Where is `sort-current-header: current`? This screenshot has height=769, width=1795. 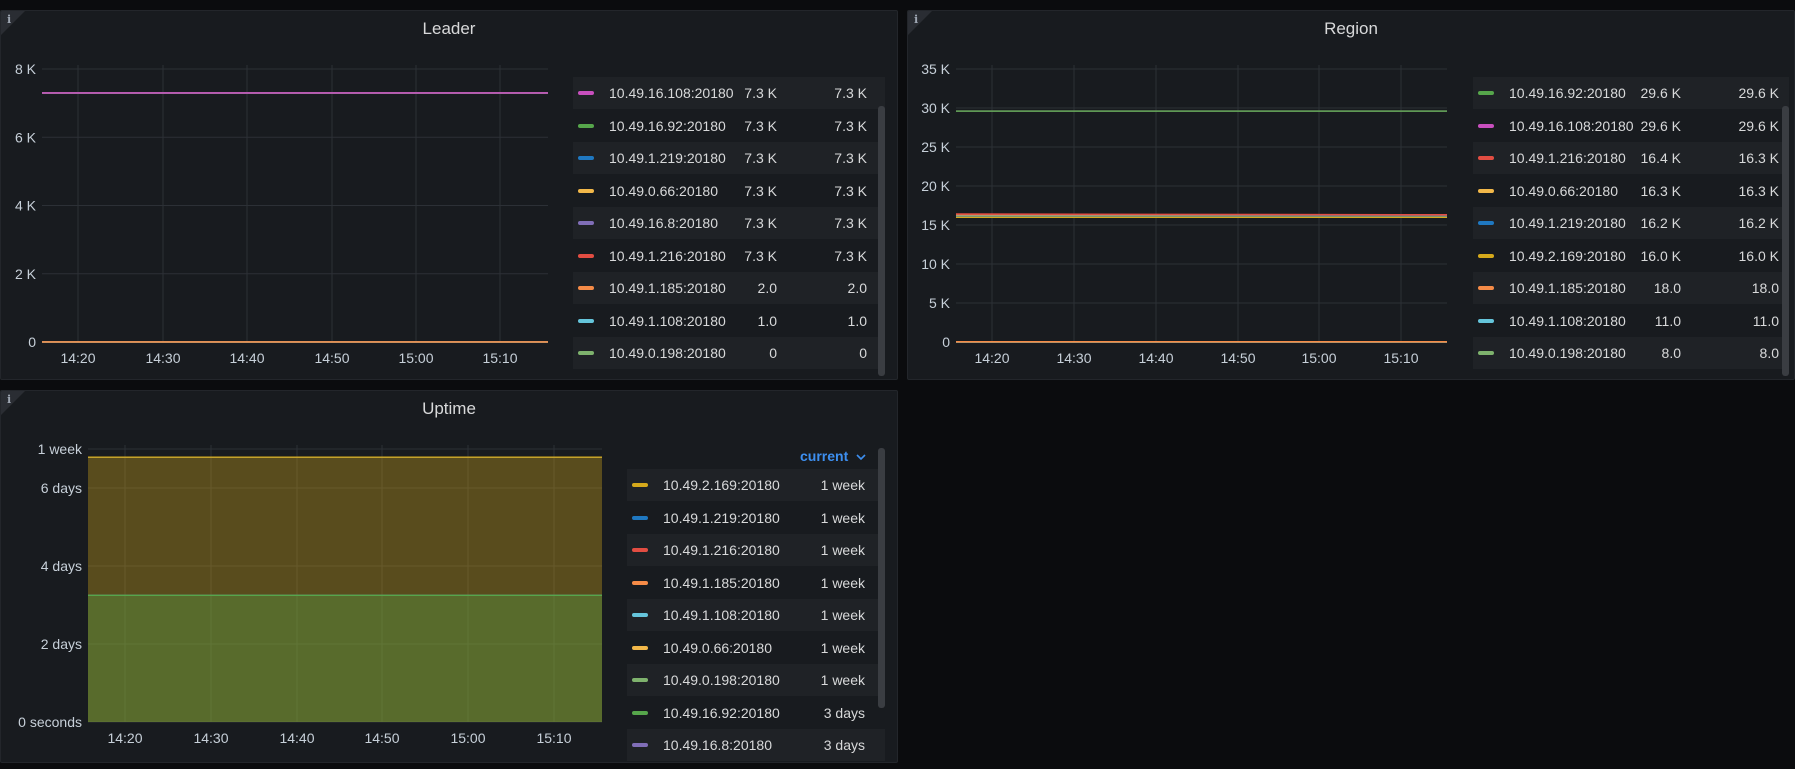 sort-current-header: current is located at coordinates (833, 456).